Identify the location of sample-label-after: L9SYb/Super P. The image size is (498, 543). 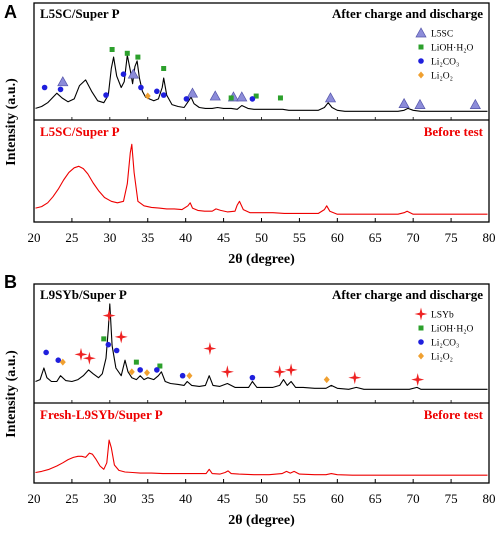
(83, 294).